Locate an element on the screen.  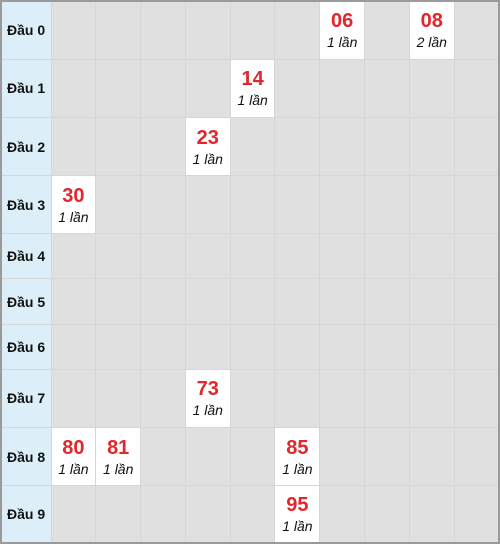
number-cell: 95 1 lần is located at coordinates (297, 514).